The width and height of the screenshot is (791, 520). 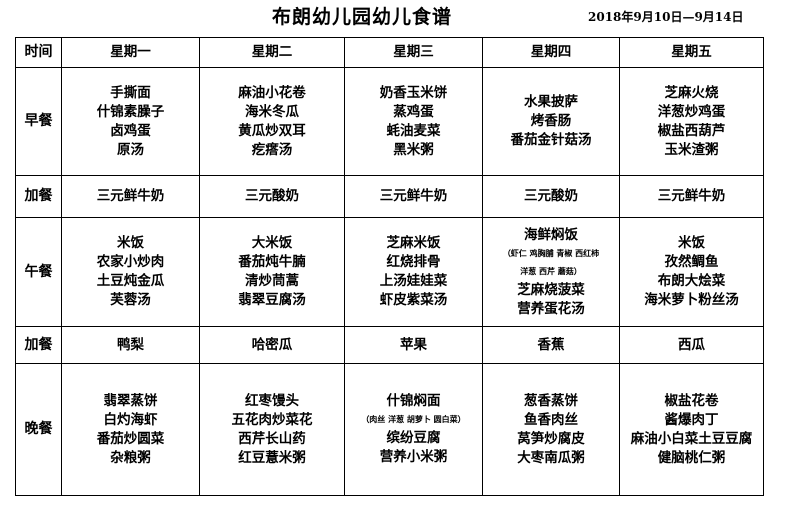 What do you see at coordinates (413, 130) in the screenshot?
I see `dish-item: 蚝油麦菜` at bounding box center [413, 130].